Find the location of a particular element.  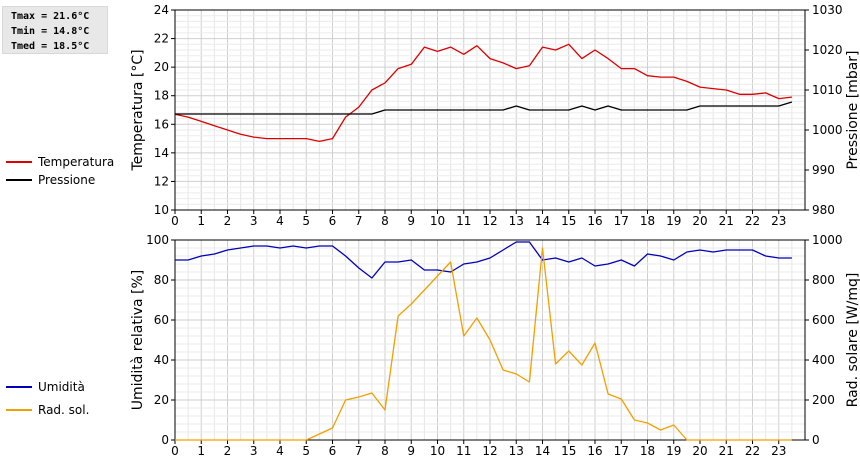

y-tick-label: 0 is located at coordinates (165, 440).